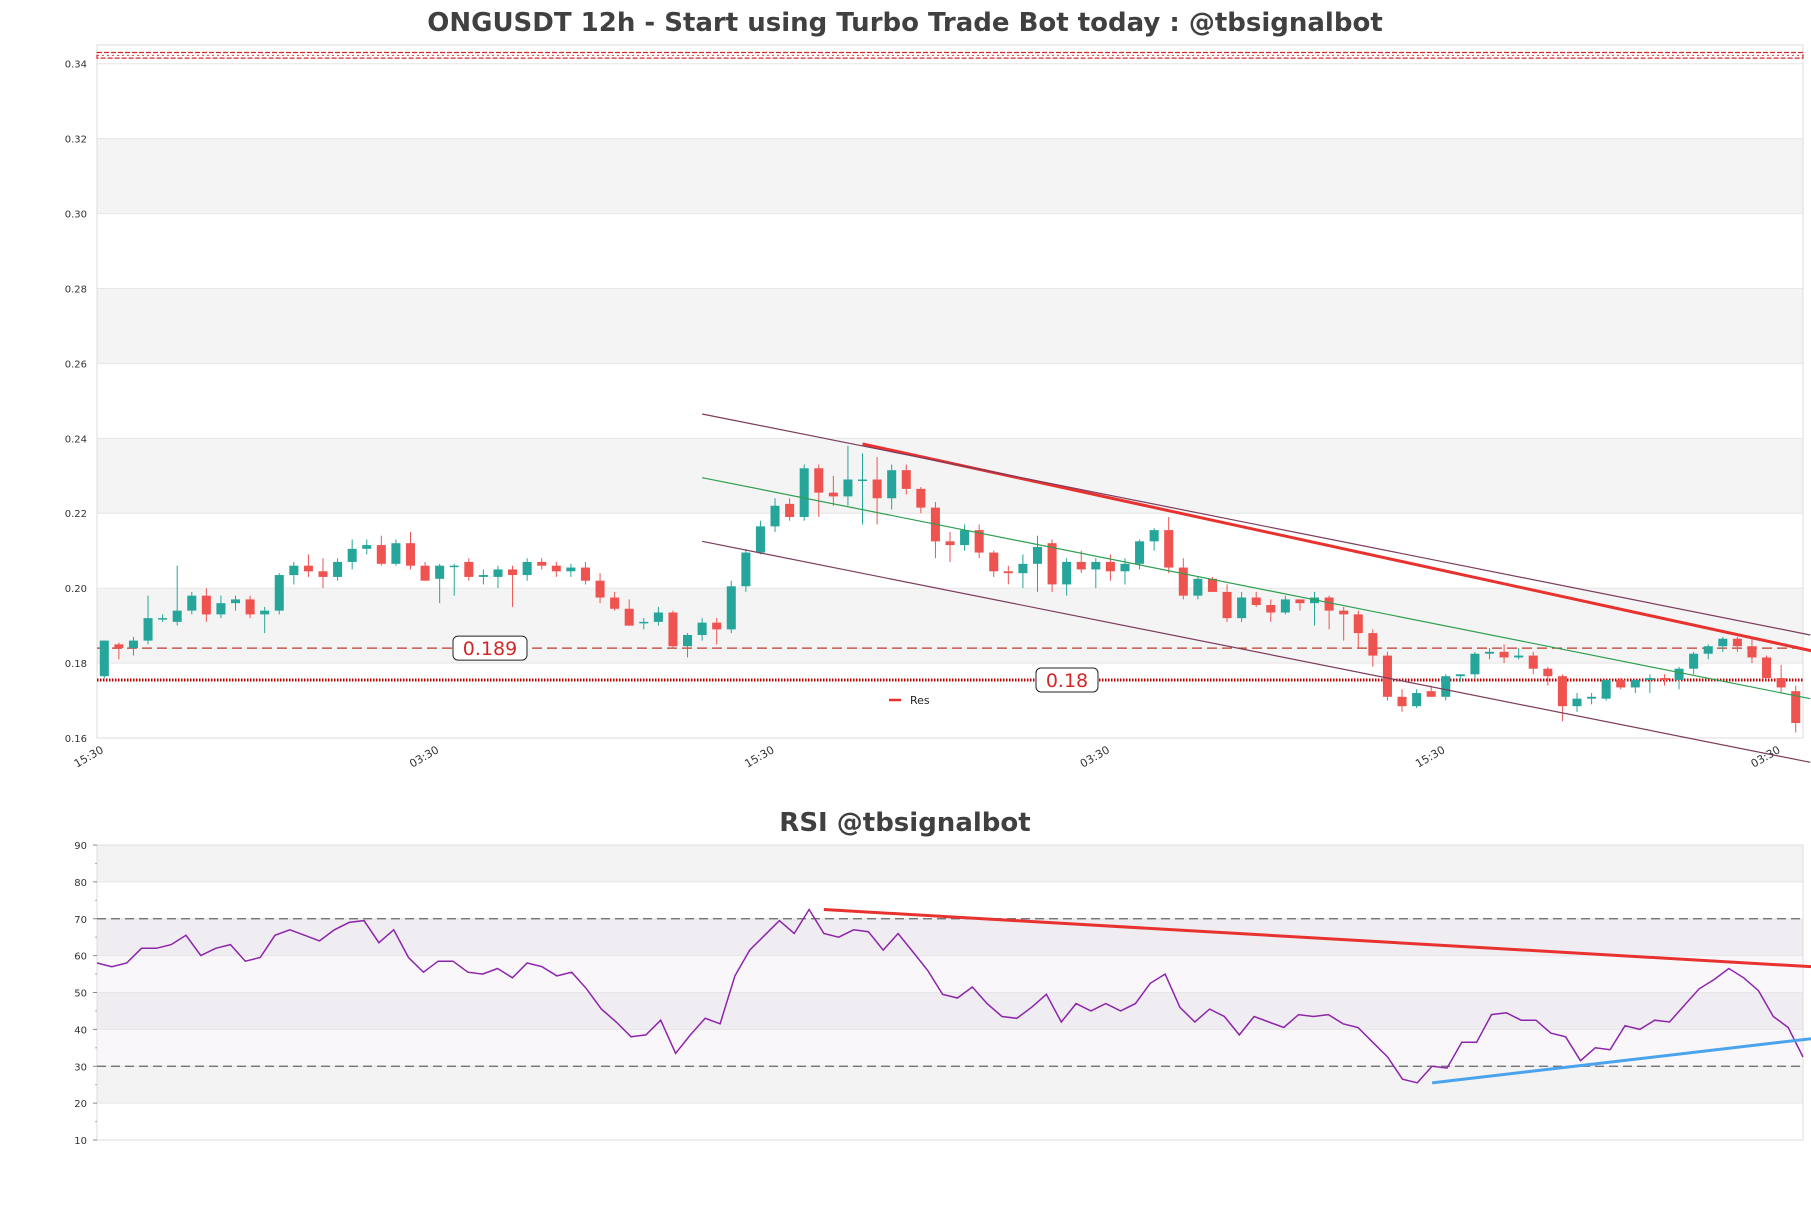 The width and height of the screenshot is (1811, 1208). Describe the element at coordinates (76, 439) in the screenshot. I see `price-tick-label: 0.24` at that location.